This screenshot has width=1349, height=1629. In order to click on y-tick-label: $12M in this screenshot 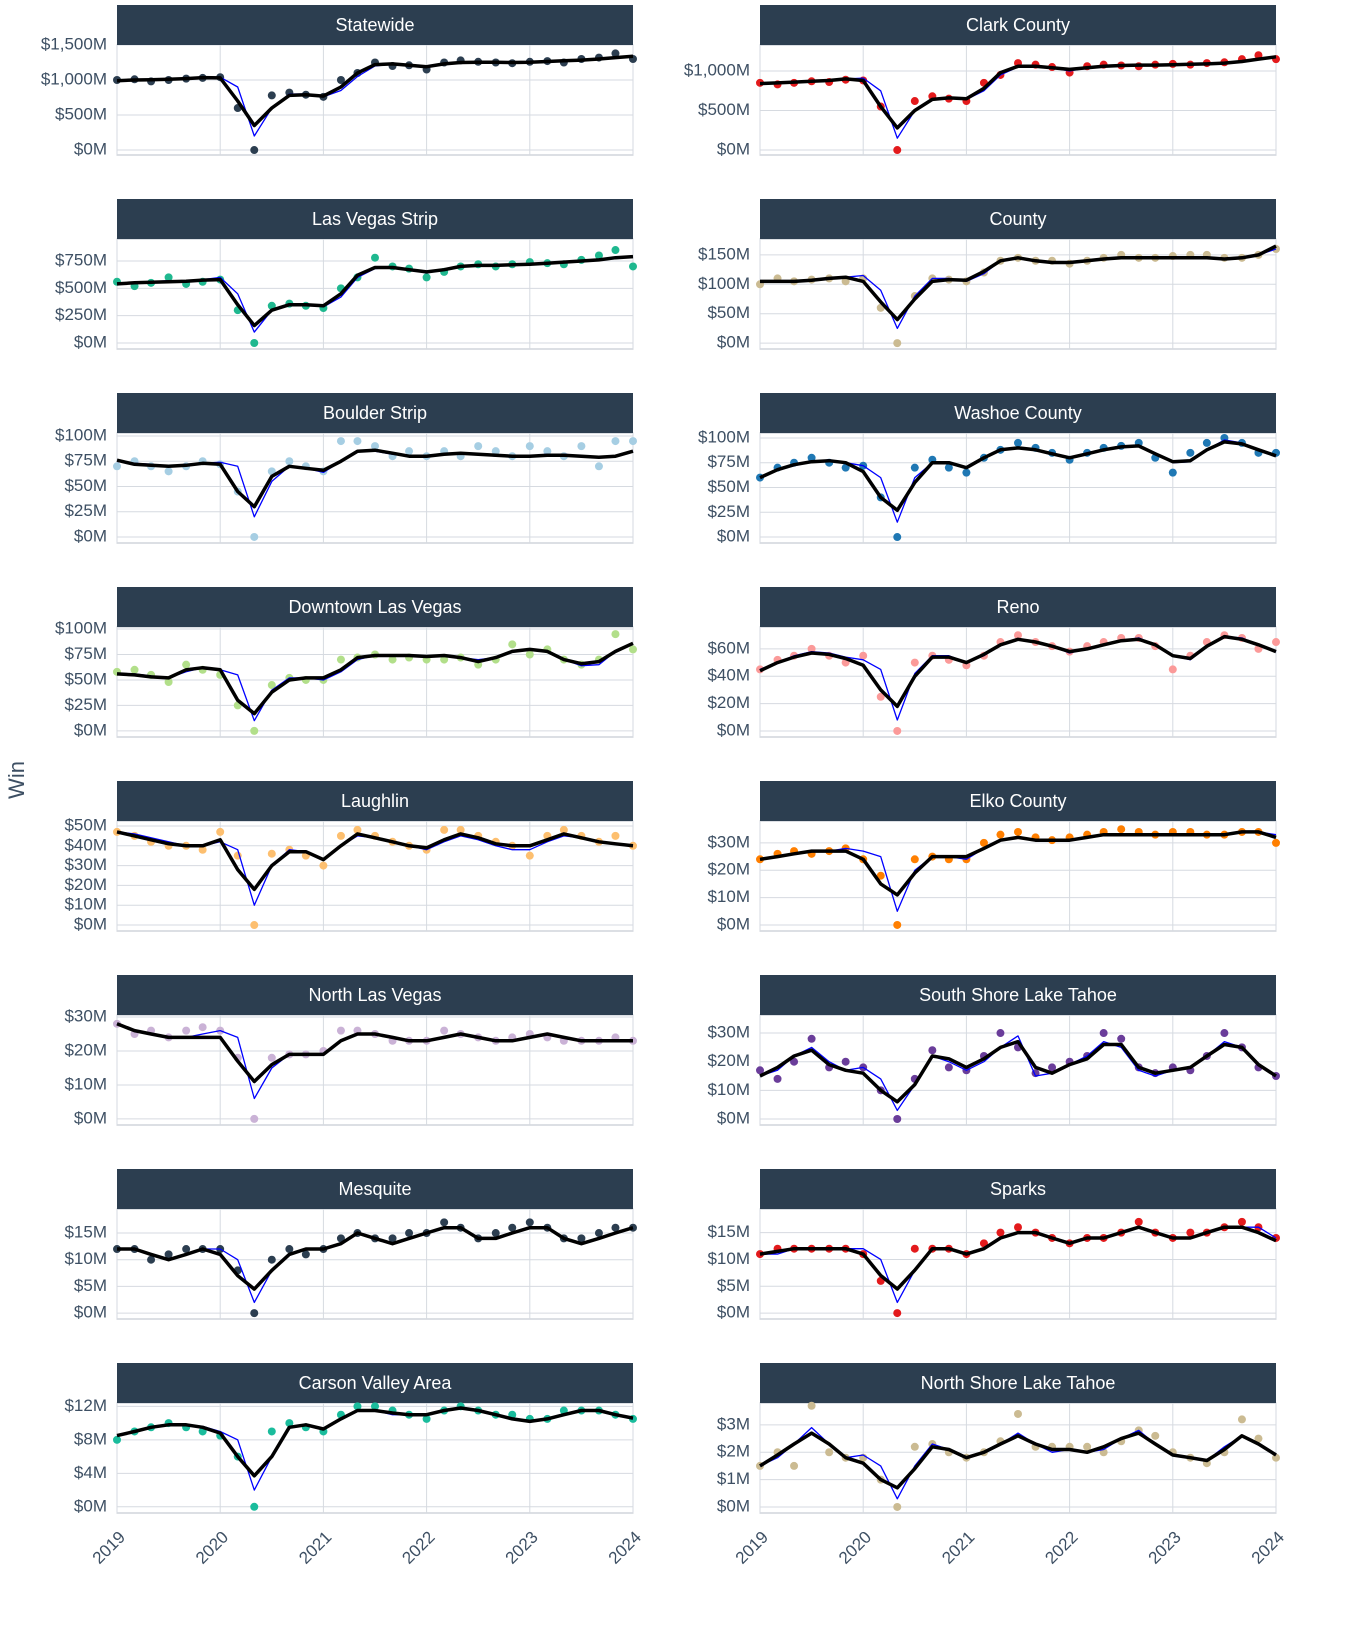, I will do `click(85, 1405)`.